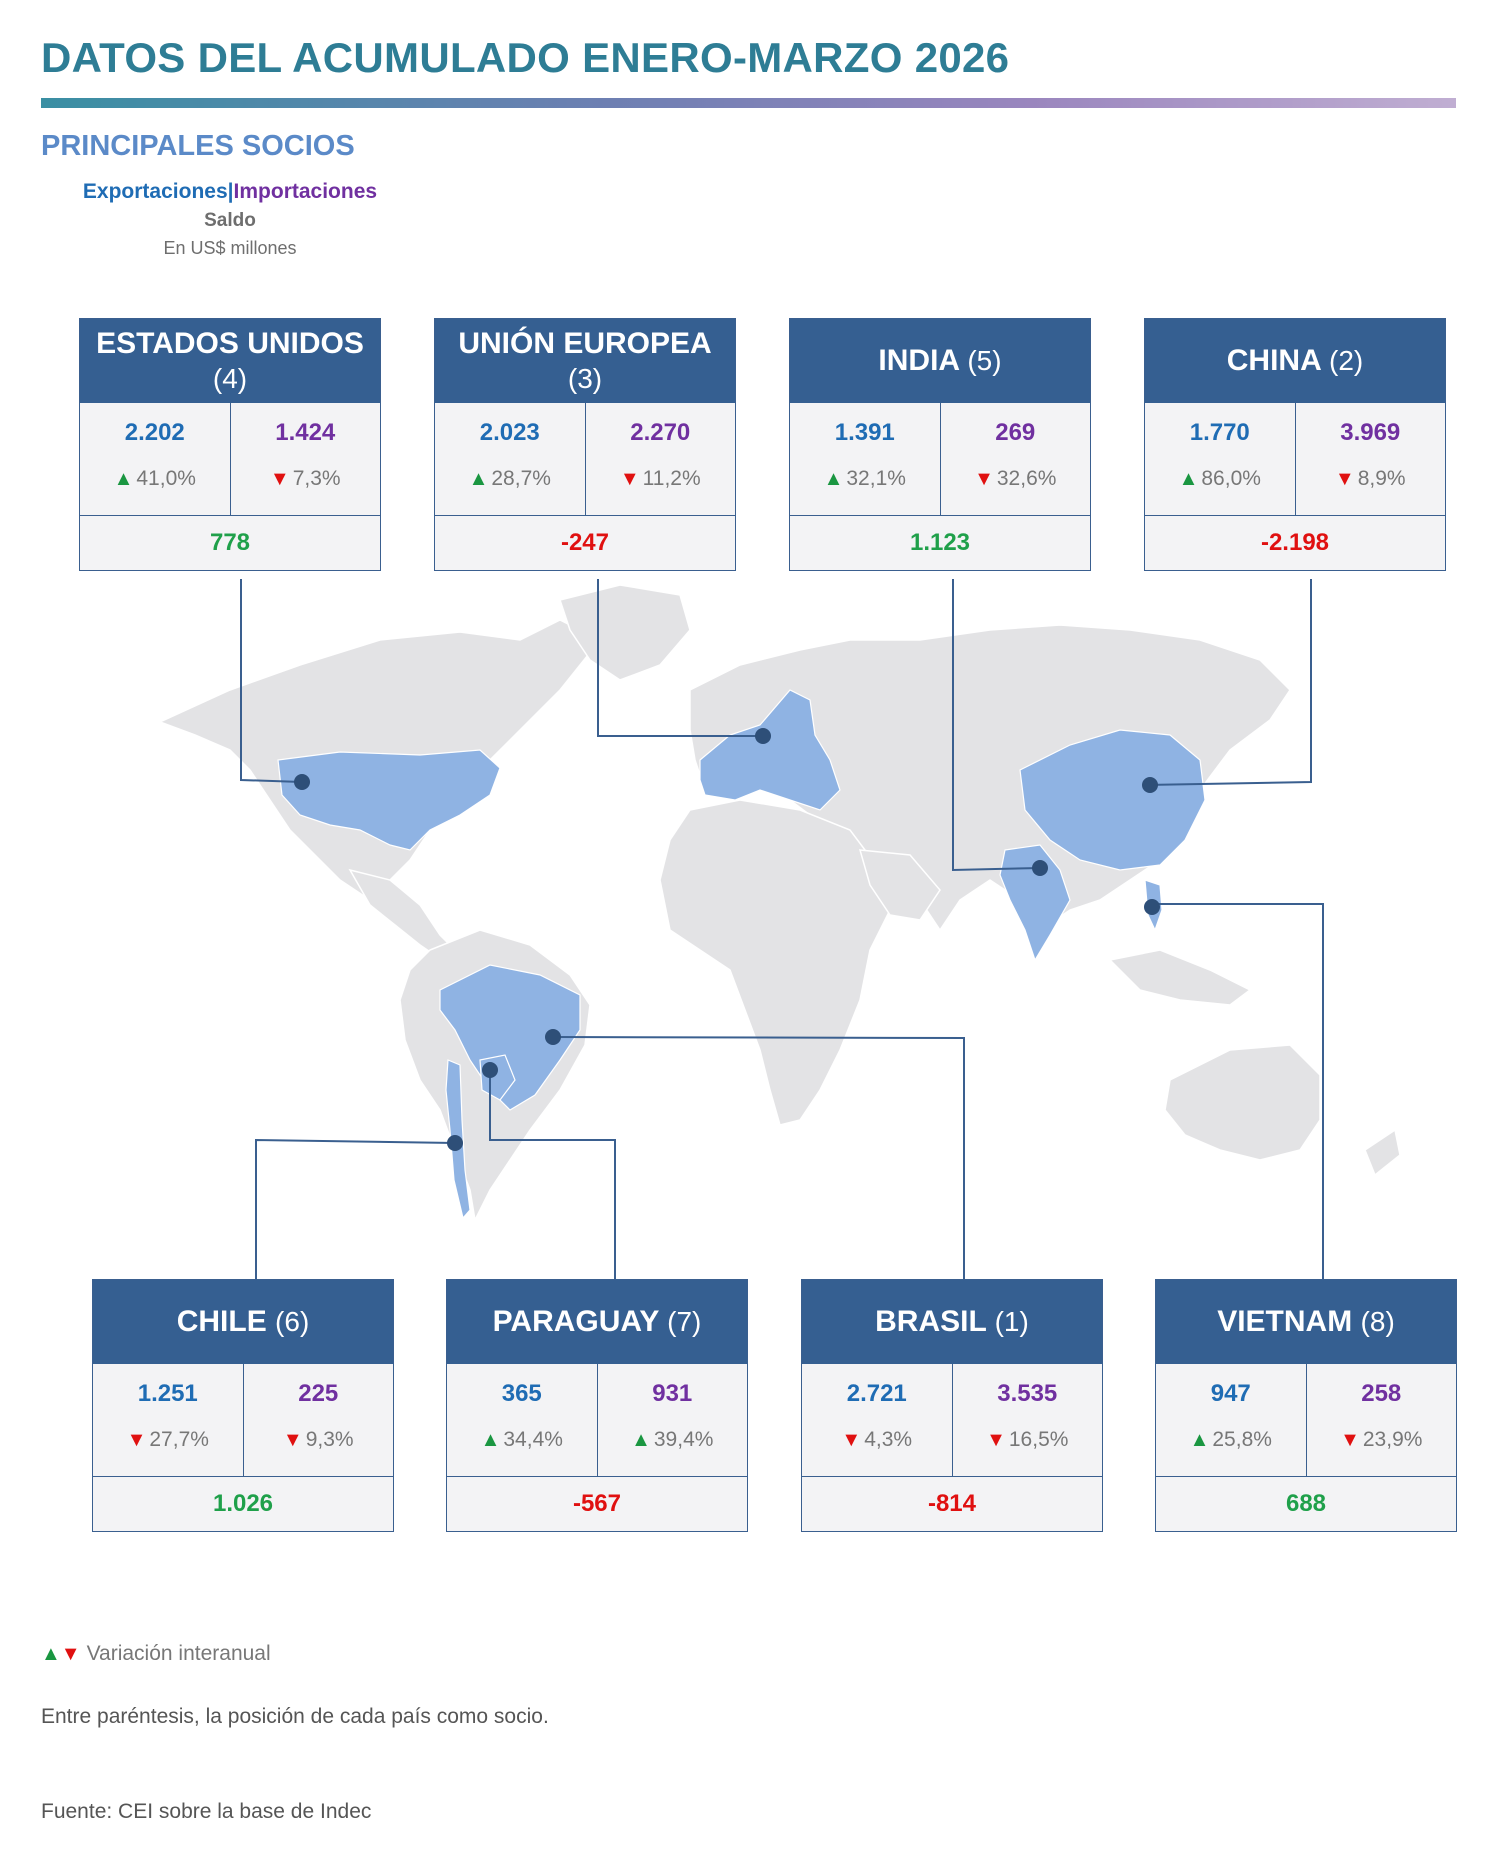 The height and width of the screenshot is (1849, 1512). Describe the element at coordinates (1150, 785) in the screenshot. I see `marker-china` at that location.